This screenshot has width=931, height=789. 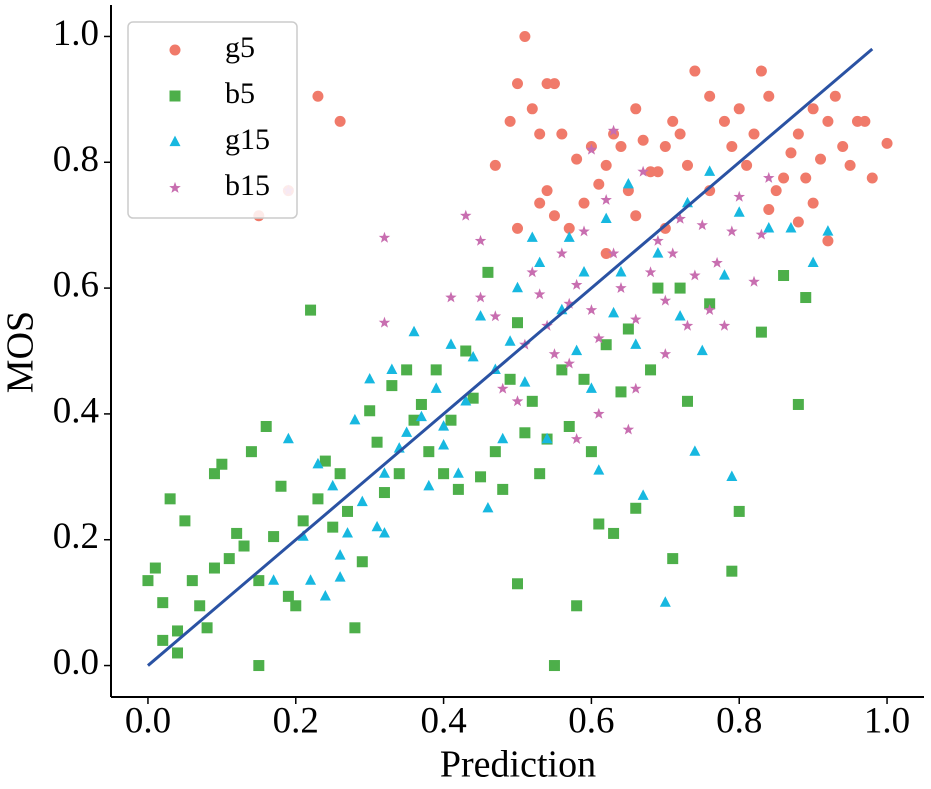 I want to click on legend-box, so click(x=212, y=120).